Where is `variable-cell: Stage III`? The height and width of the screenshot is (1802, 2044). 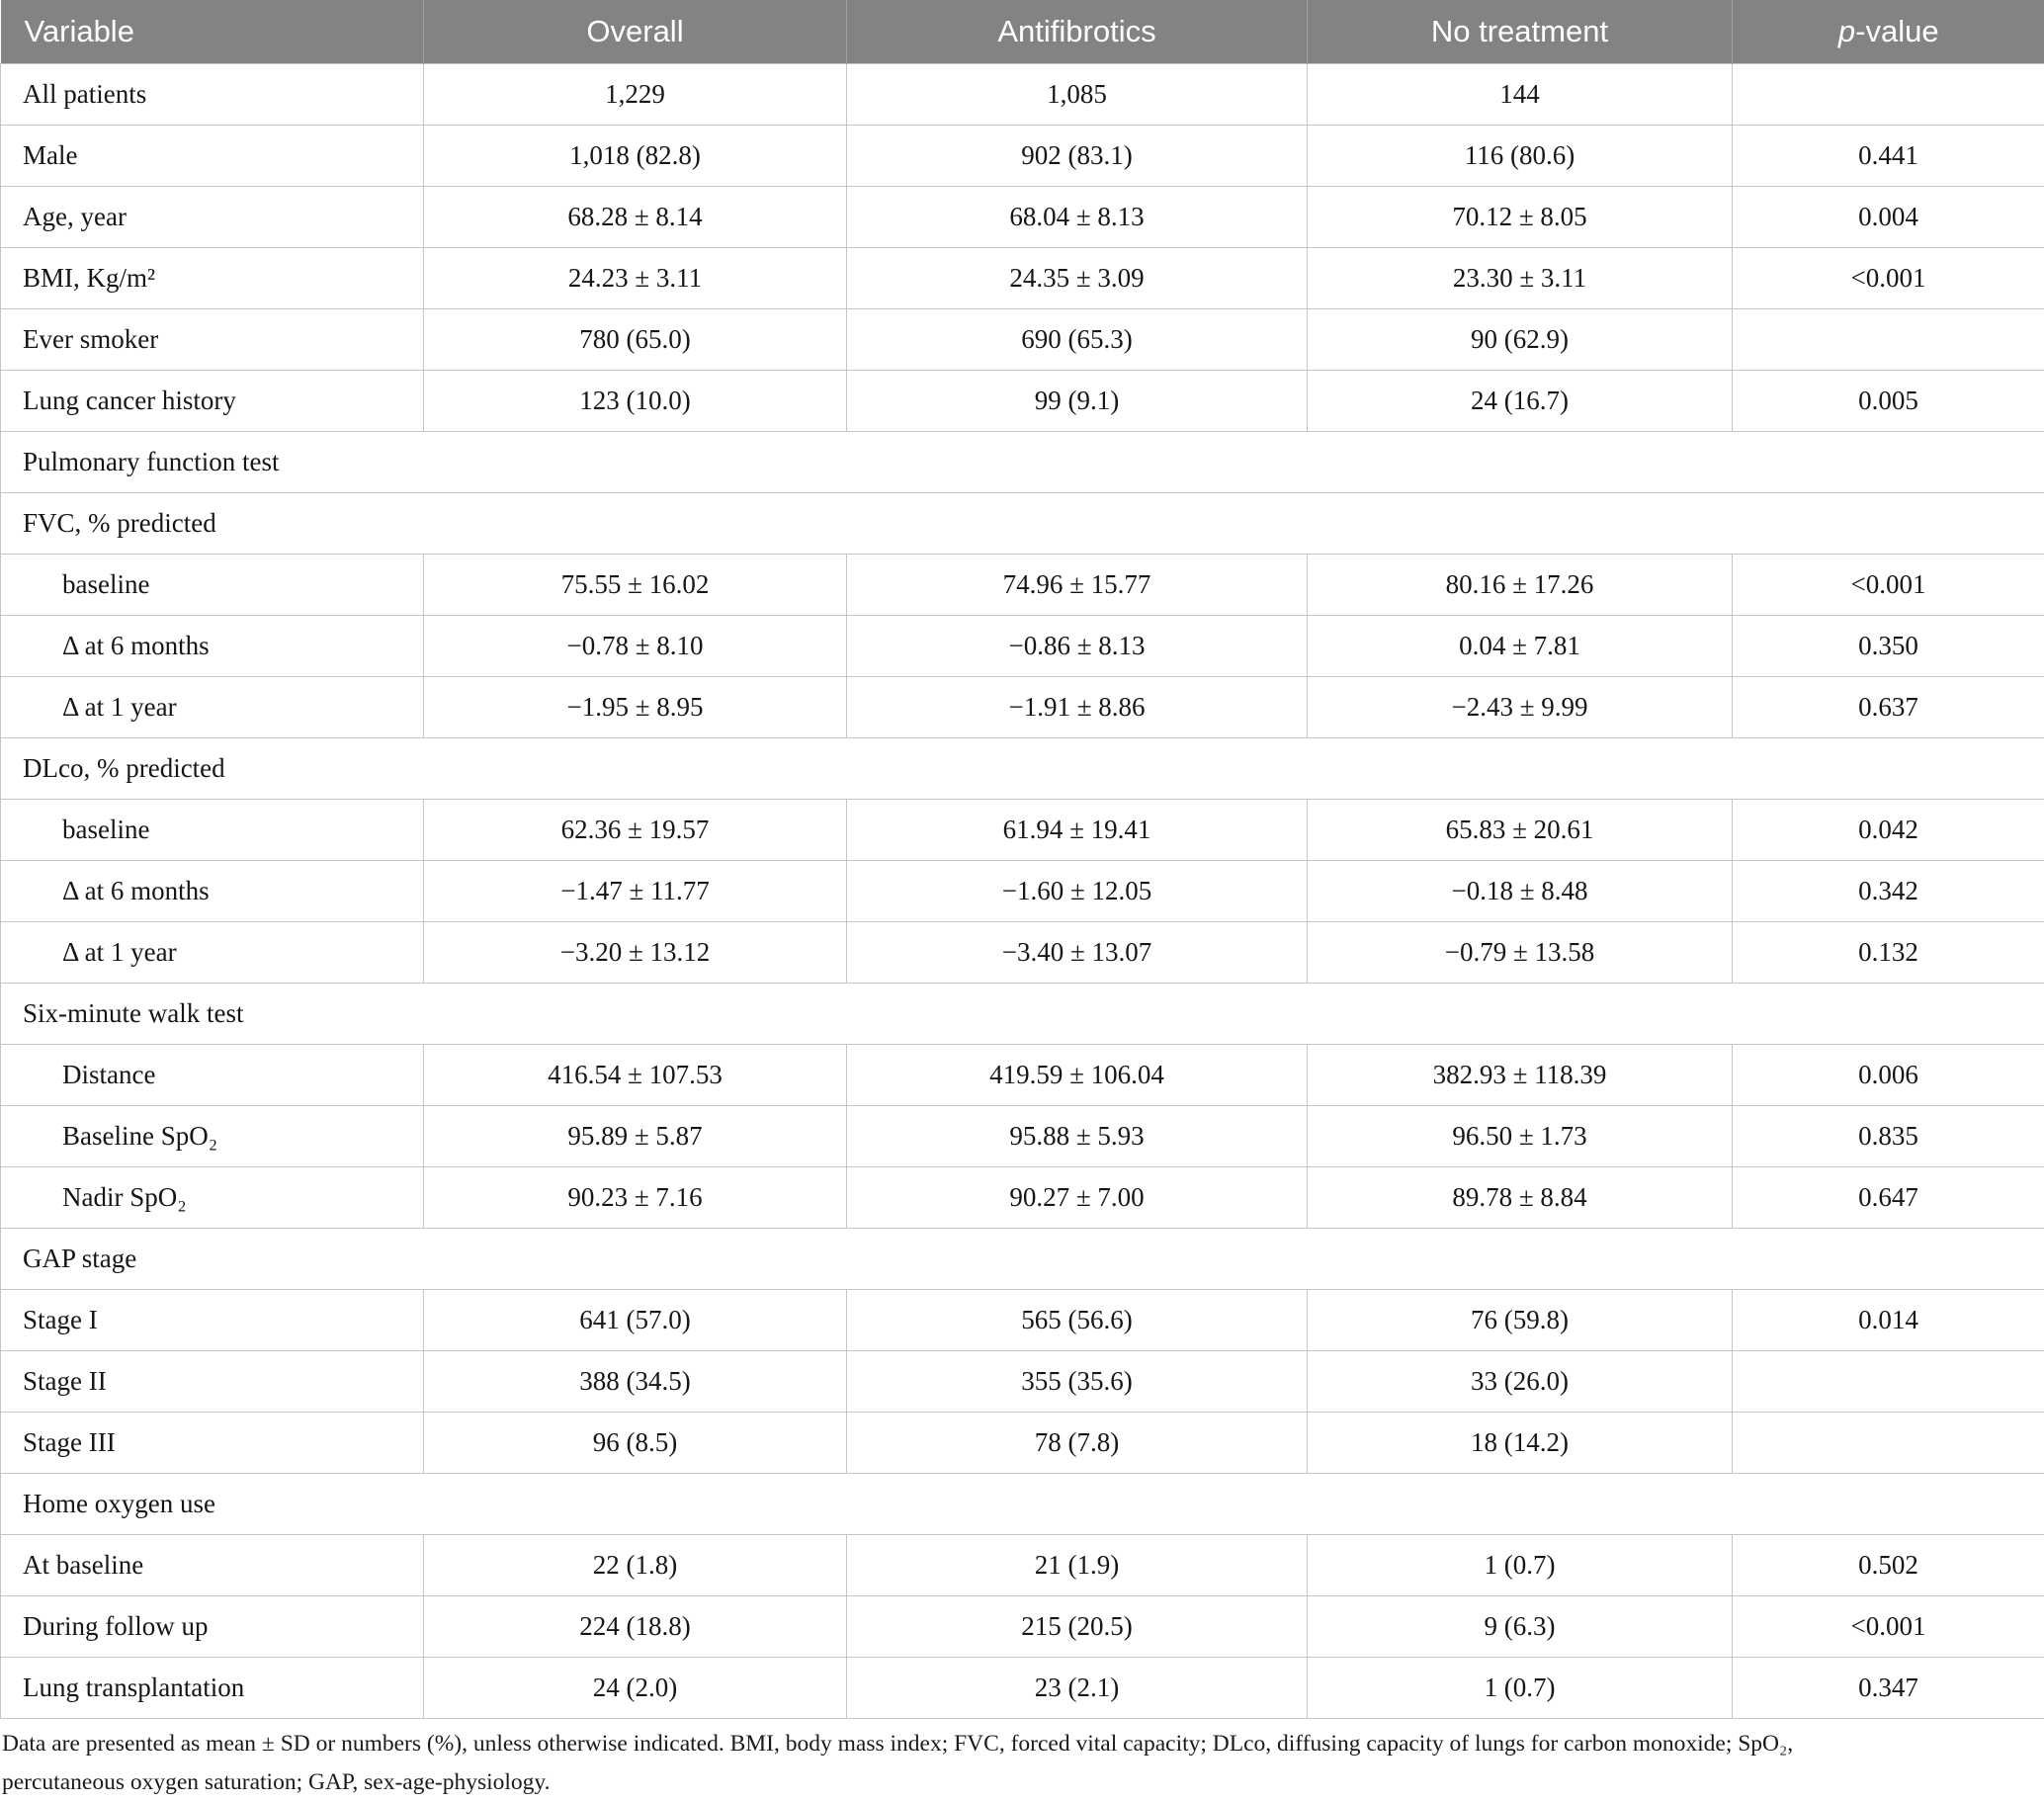
variable-cell: Stage III is located at coordinates (212, 1442).